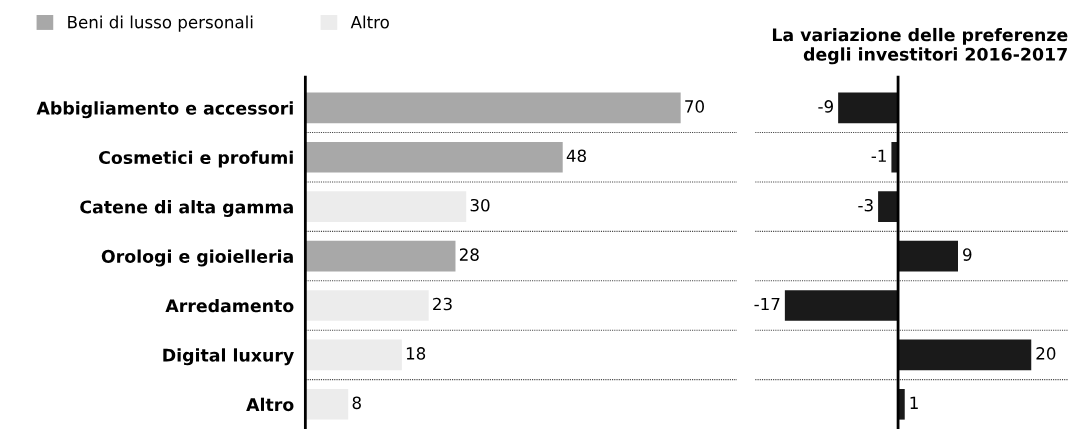 The height and width of the screenshot is (429, 1079). I want to click on y-tick-label: Abbigliamento e accessori, so click(164, 110).